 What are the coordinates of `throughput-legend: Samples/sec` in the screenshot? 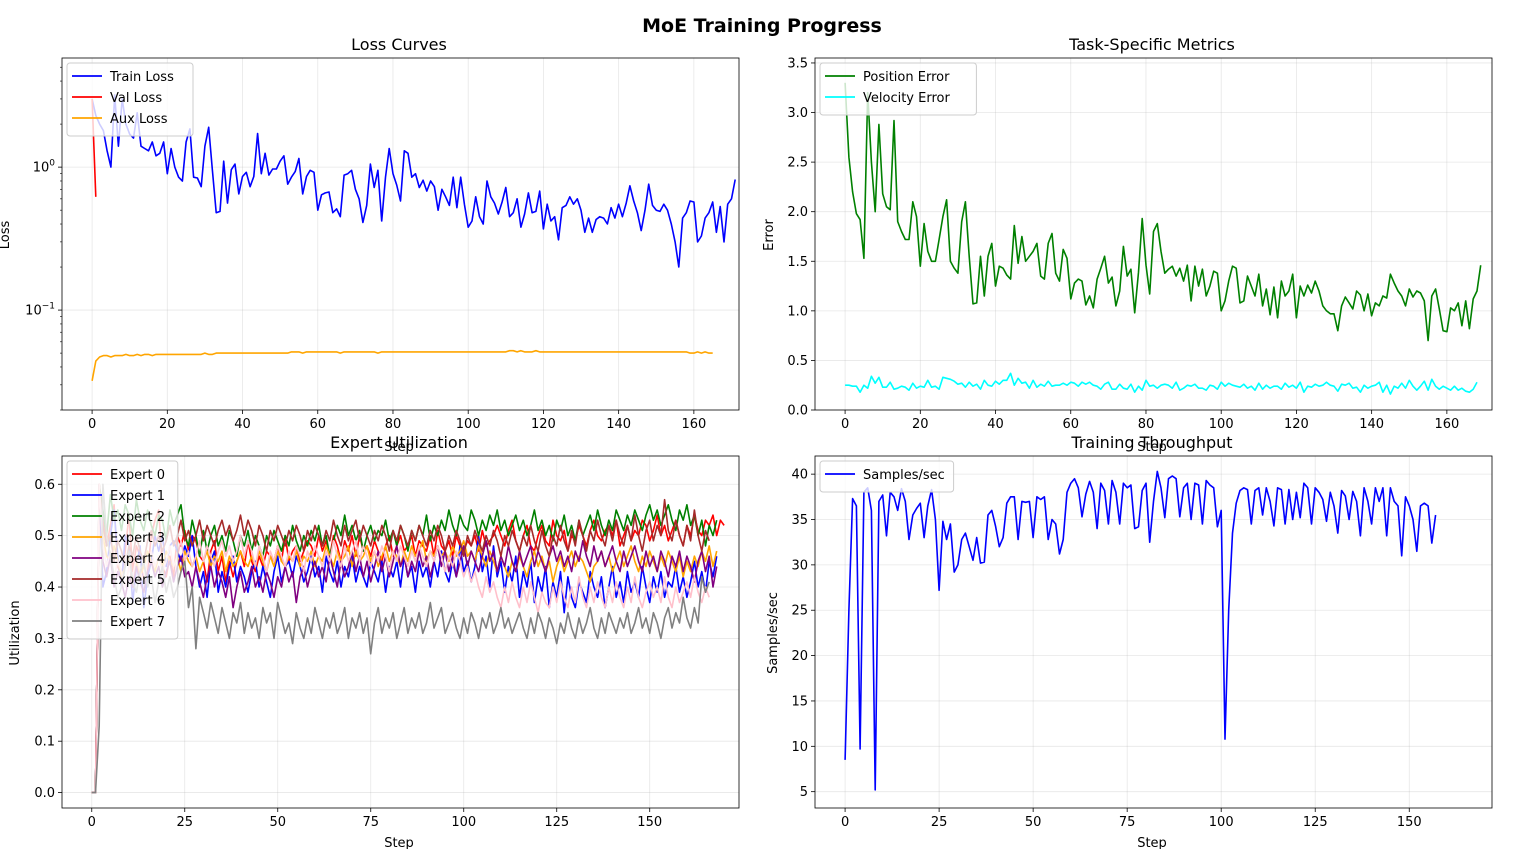 It's located at (887, 476).